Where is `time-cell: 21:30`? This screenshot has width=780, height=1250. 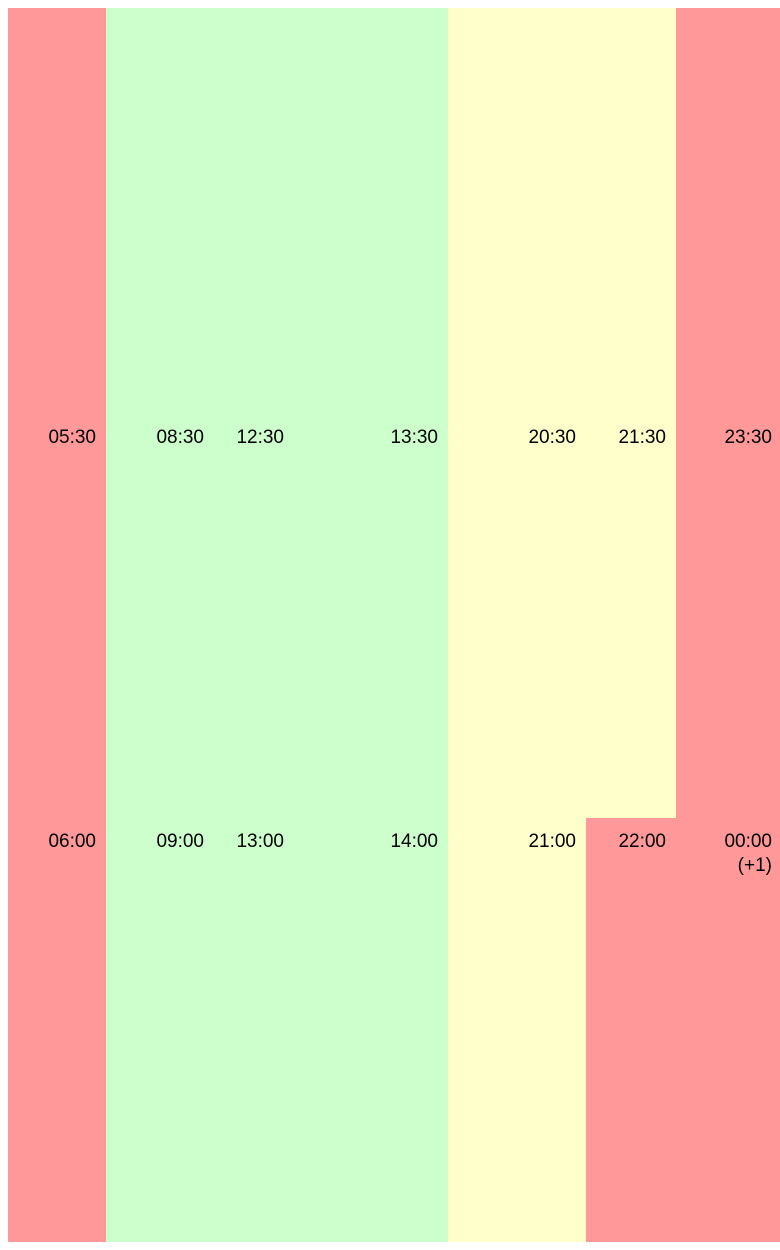 time-cell: 21:30 is located at coordinates (642, 437).